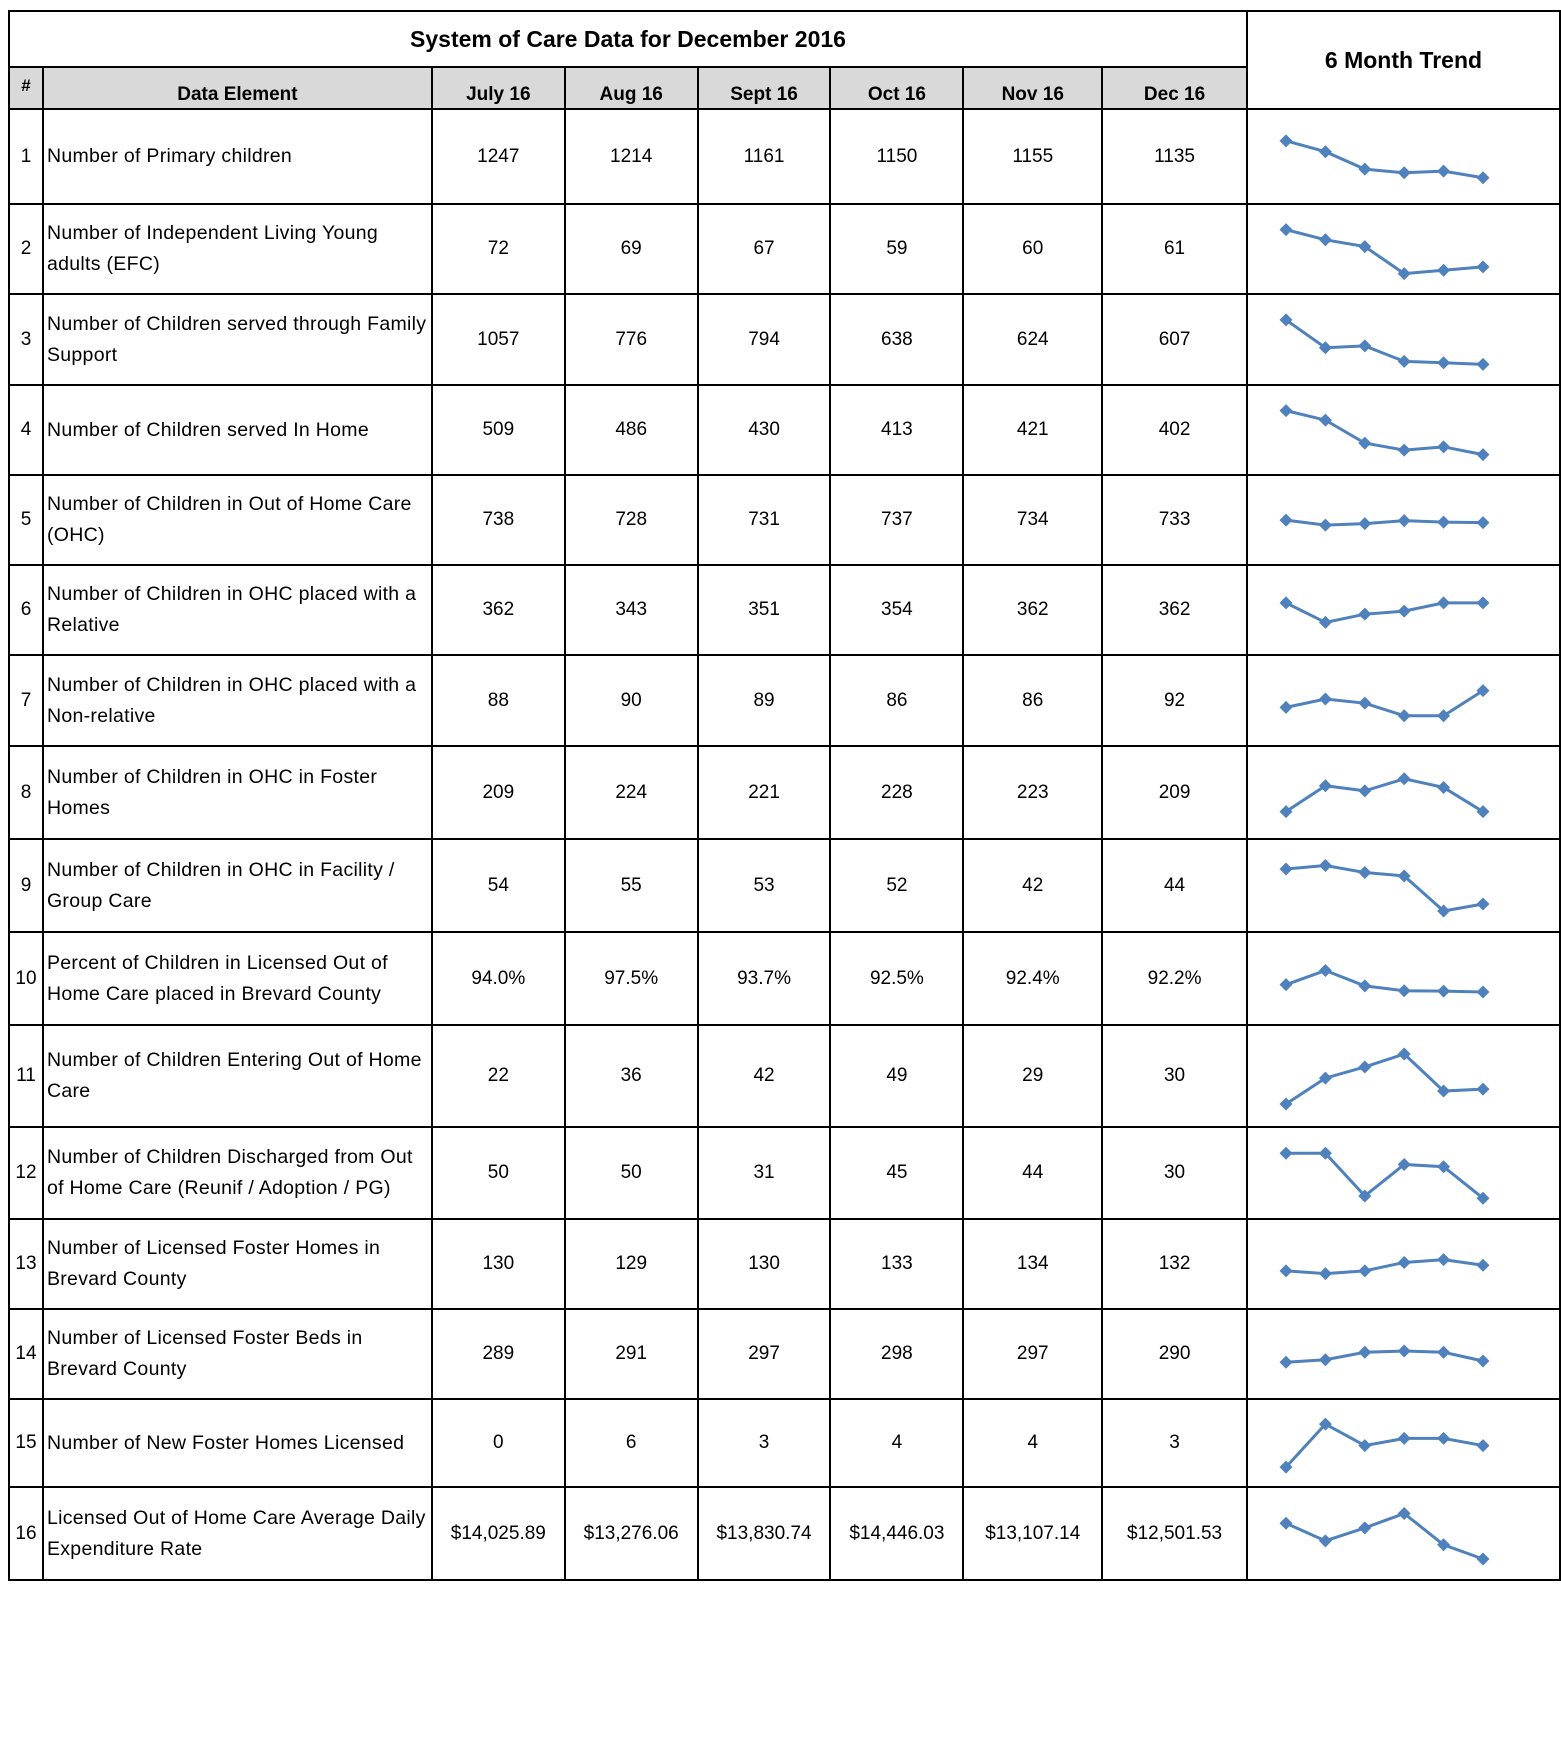  Describe the element at coordinates (498, 1533) in the screenshot. I see `month-value-cell: $14,025.89` at that location.